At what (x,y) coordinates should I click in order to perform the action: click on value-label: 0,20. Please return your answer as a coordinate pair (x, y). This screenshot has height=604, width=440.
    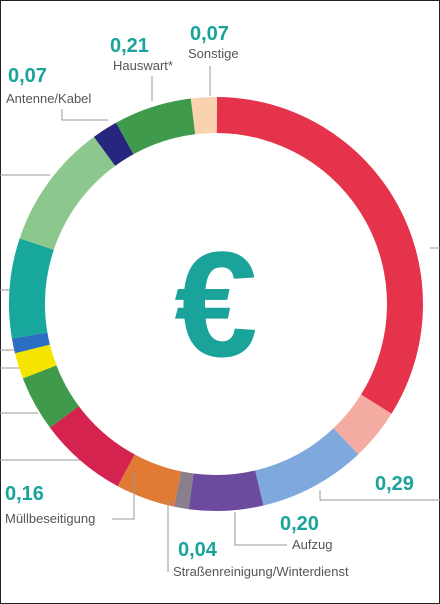
    Looking at the image, I should click on (299, 524).